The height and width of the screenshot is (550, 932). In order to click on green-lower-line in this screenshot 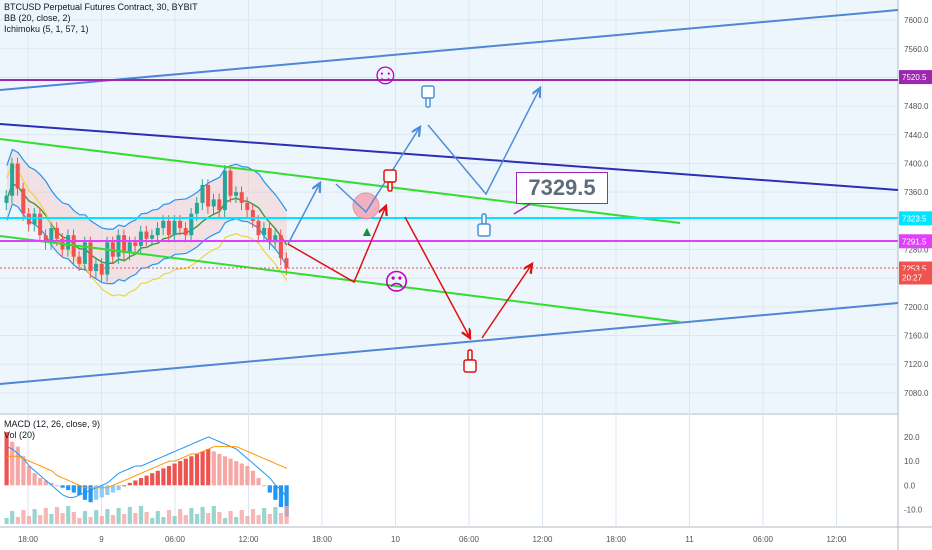, I will do `click(340, 279)`.